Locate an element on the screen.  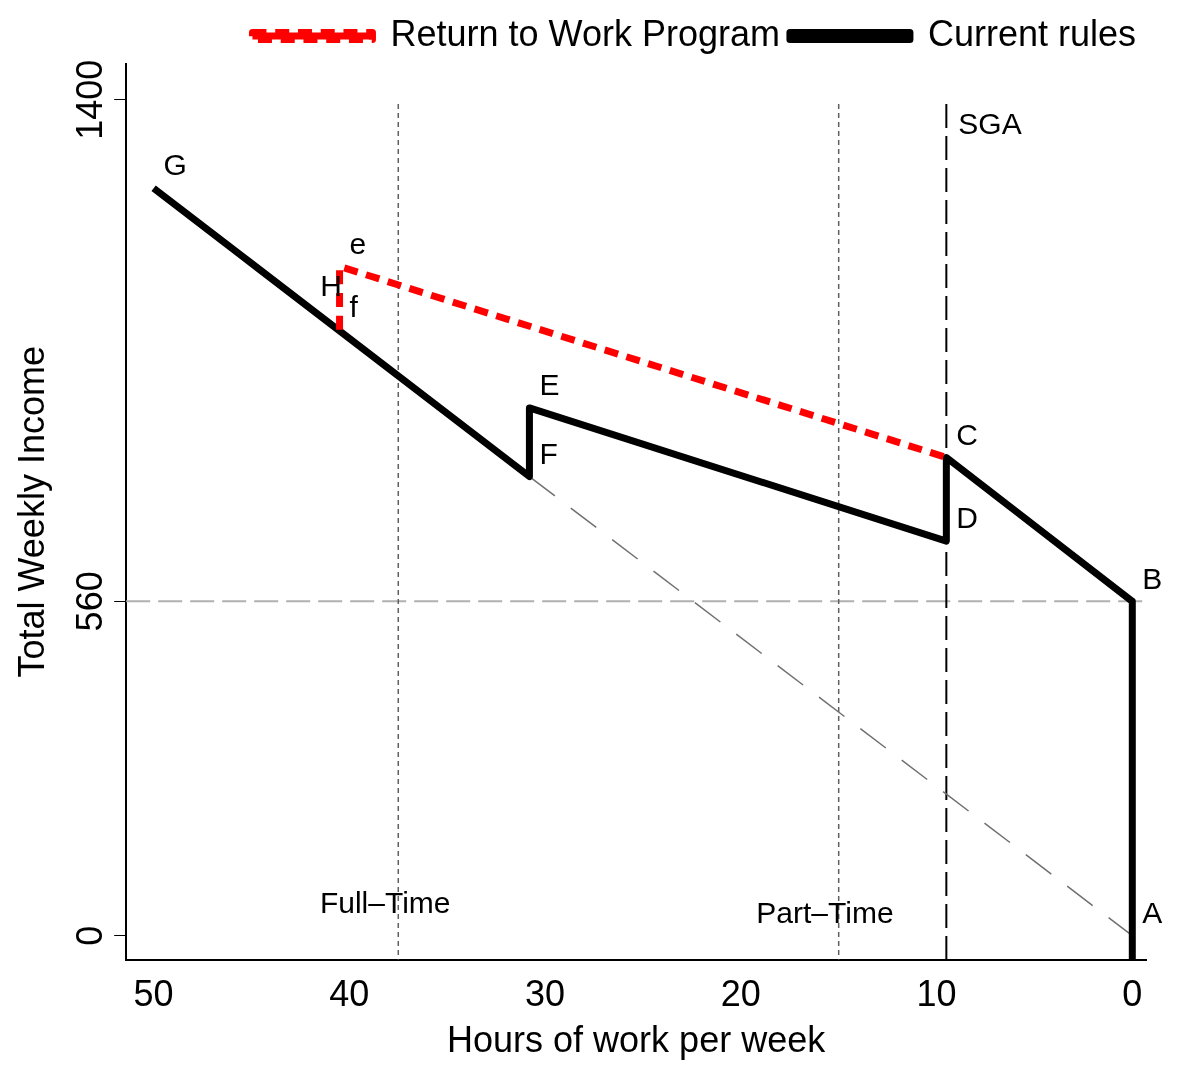
annotation: B is located at coordinates (1152, 578).